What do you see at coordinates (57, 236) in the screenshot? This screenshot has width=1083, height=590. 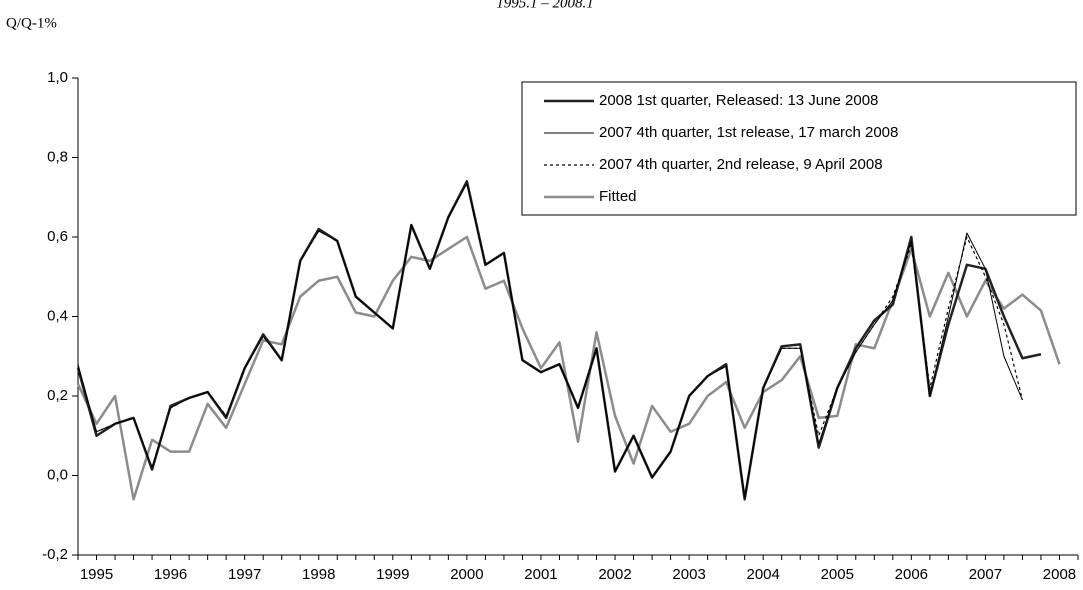 I see `y-tick-label: 0,6` at bounding box center [57, 236].